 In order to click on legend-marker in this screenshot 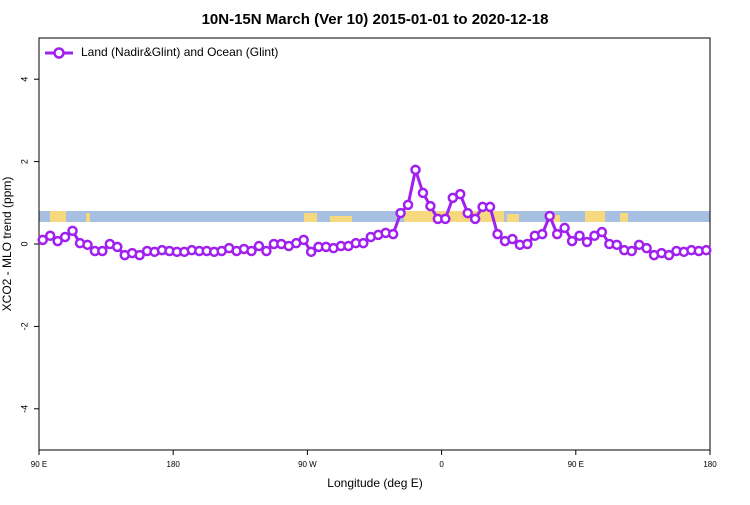, I will do `click(59, 53)`.